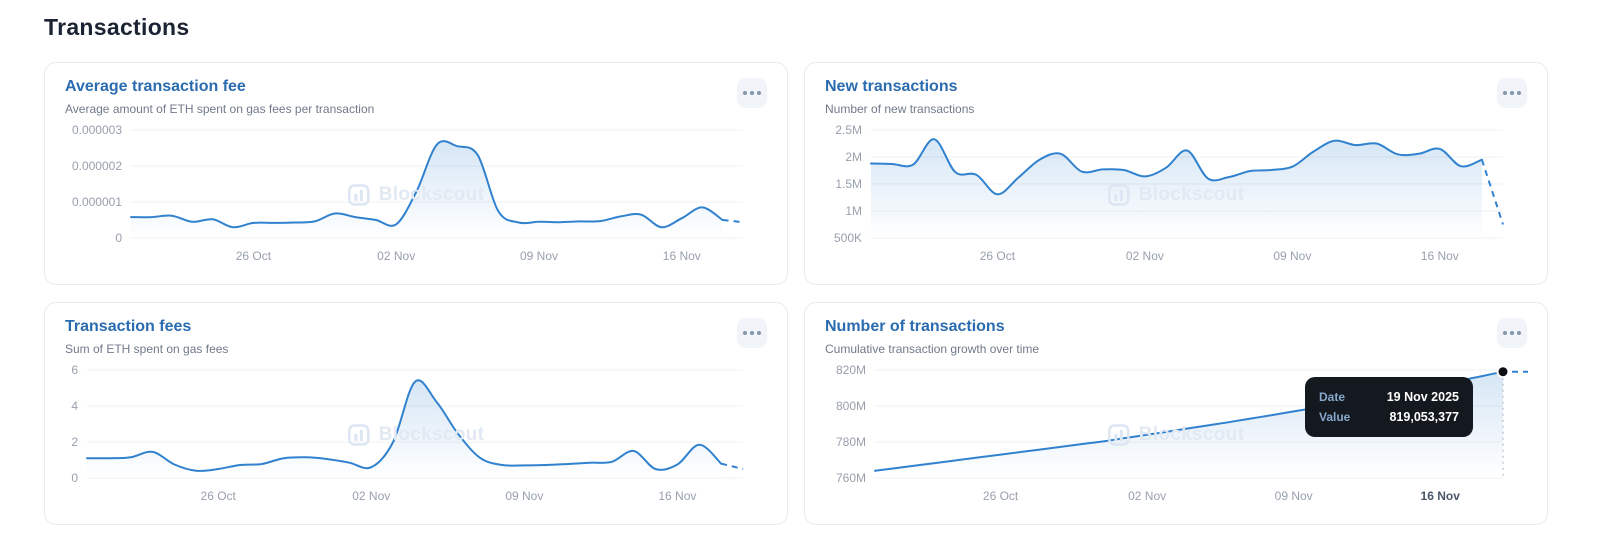  I want to click on area-chart-new-transactions: 500K 1M 1.5M 2M 2.5M 26 Oct 02 Nov 09 Nov 16 Nov, so click(1177, 195).